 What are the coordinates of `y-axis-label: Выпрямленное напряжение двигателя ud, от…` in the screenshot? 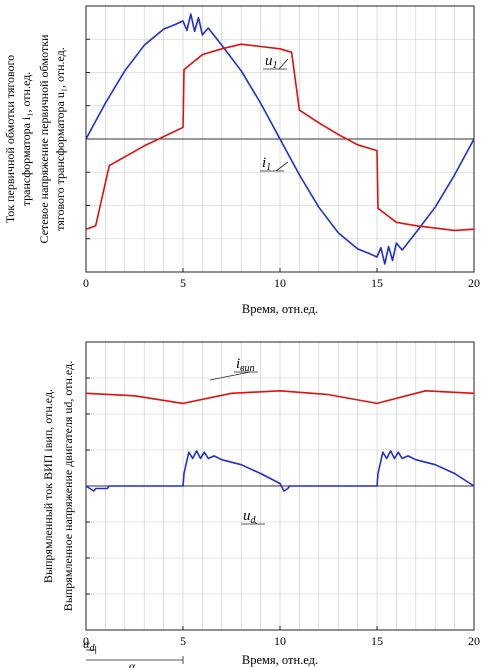 It's located at (68, 486).